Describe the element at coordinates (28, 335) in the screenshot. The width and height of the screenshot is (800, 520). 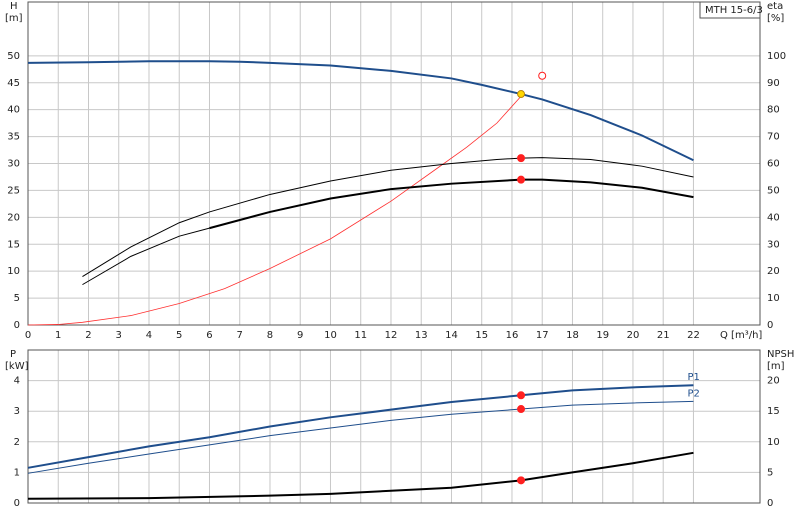
I see `x-tick-label: 0` at that location.